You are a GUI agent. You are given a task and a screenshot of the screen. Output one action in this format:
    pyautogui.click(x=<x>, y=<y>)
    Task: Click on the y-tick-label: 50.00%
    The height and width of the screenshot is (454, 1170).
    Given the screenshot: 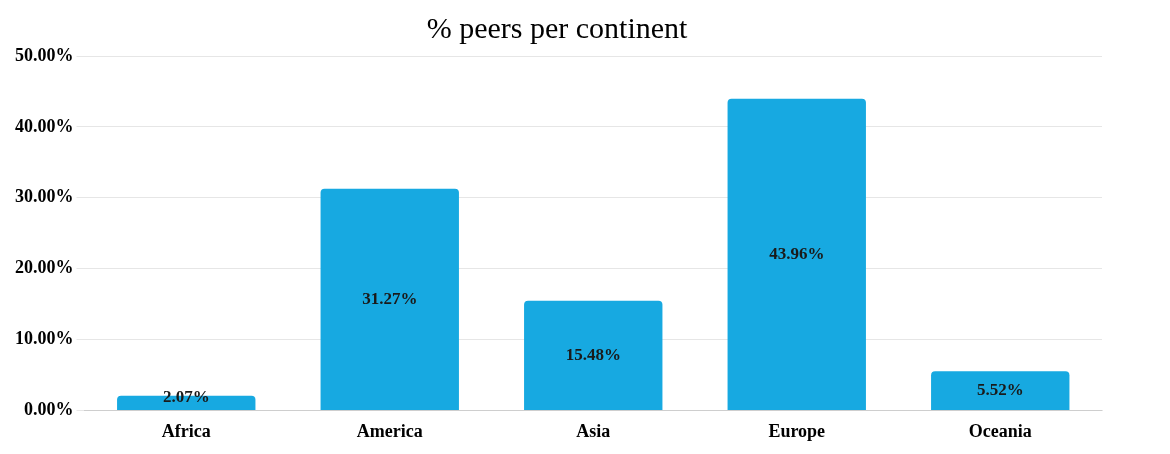 What is the action you would take?
    pyautogui.click(x=44, y=54)
    